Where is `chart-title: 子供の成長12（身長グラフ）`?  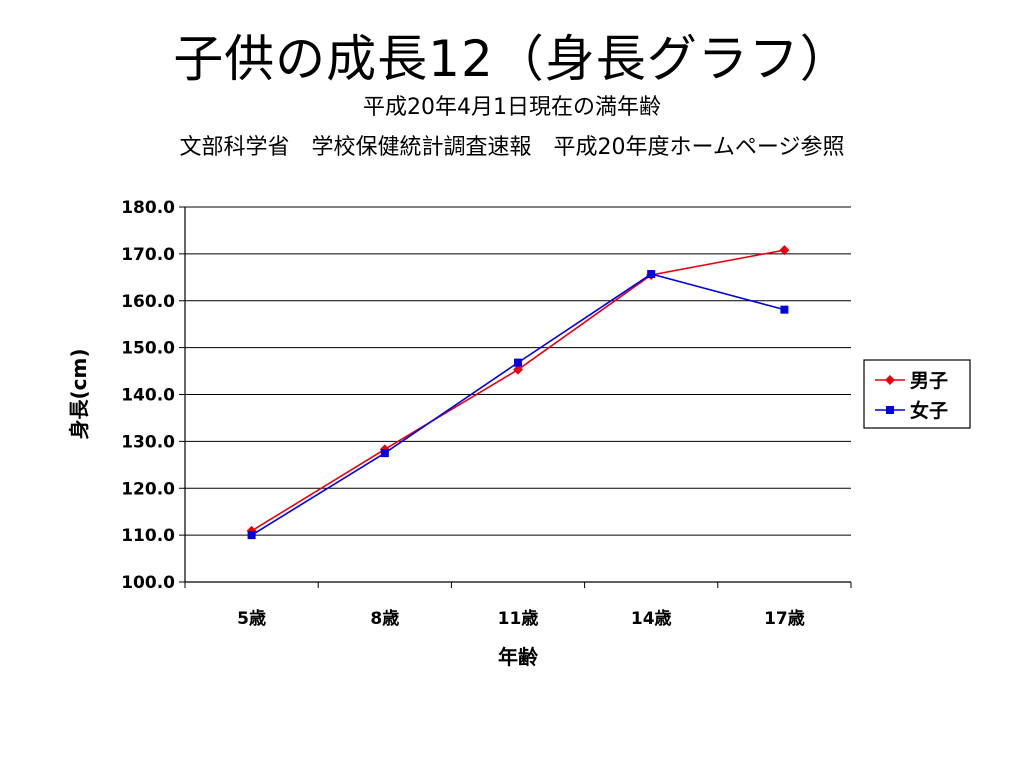
chart-title: 子供の成長12（身長グラフ） is located at coordinates (512, 59).